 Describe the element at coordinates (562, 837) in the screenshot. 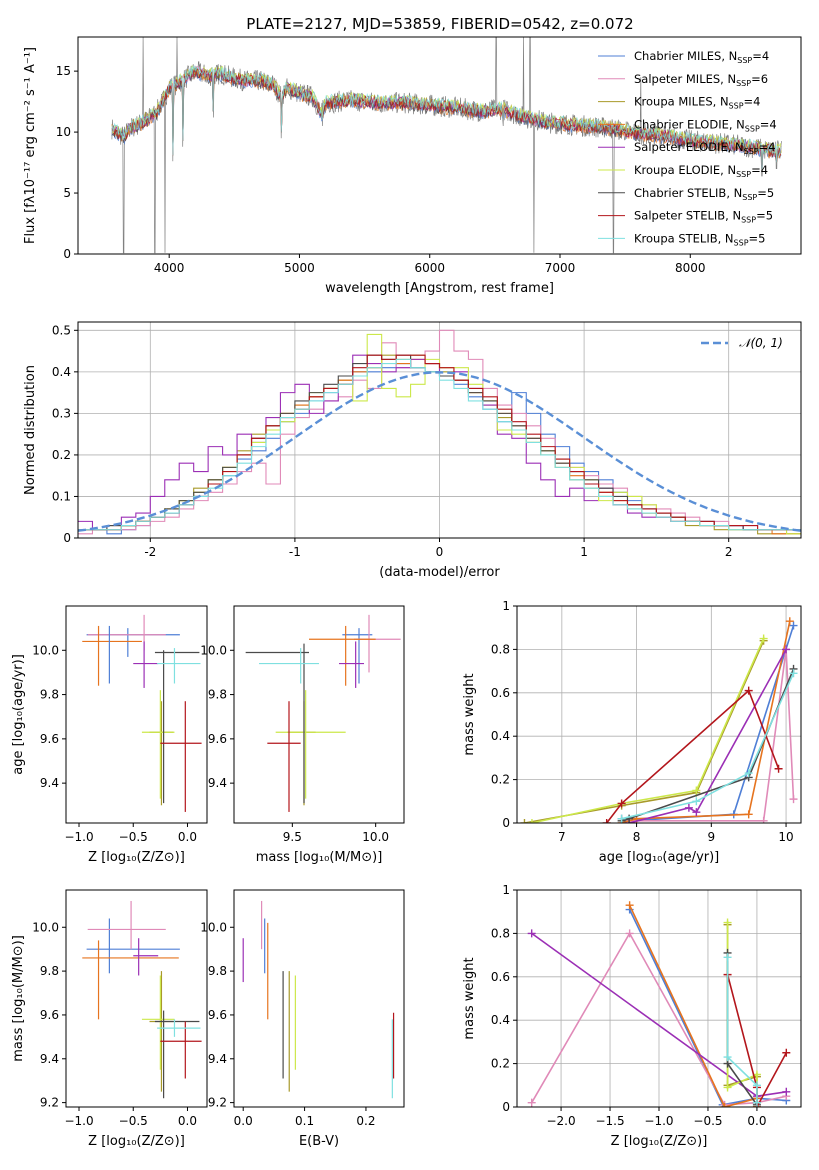

I see `x-tick-label: 7` at that location.